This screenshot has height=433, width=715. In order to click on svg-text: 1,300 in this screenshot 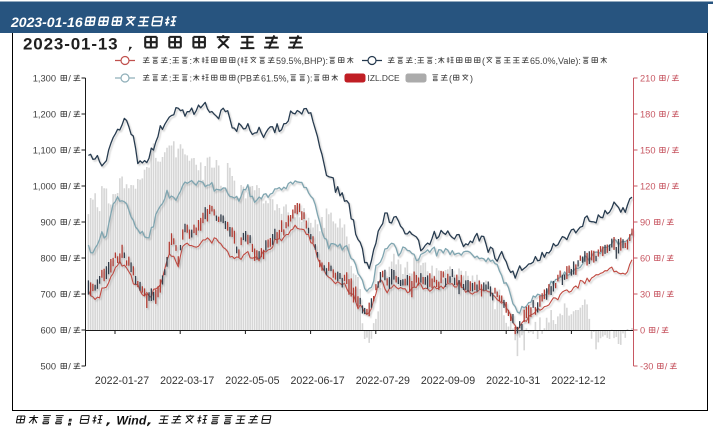, I will do `click(44, 78)`.